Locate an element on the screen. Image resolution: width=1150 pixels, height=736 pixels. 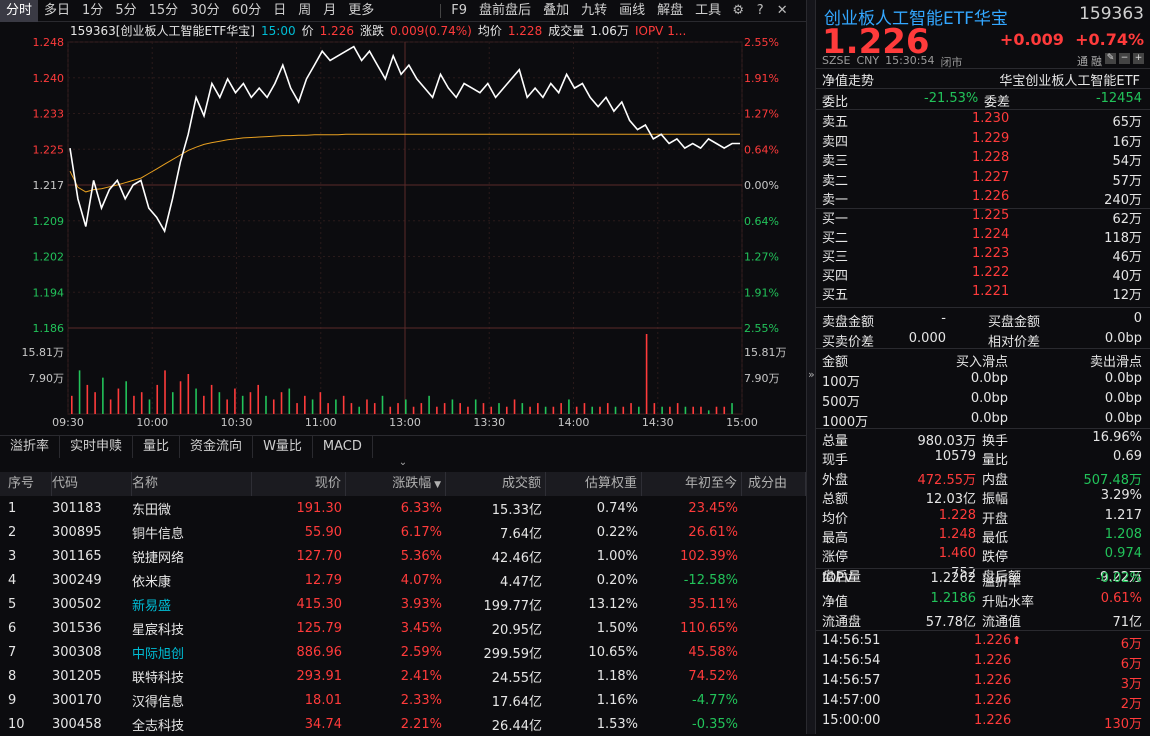
cell-name: 铜牛信息 is located at coordinates (158, 534).